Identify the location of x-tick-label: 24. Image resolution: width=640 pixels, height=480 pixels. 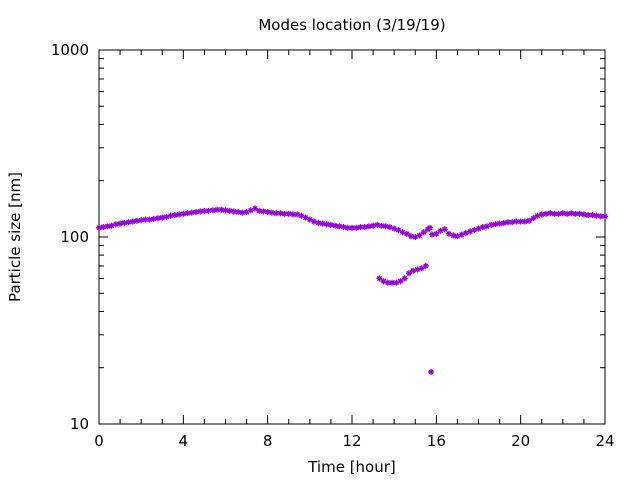
(604, 441).